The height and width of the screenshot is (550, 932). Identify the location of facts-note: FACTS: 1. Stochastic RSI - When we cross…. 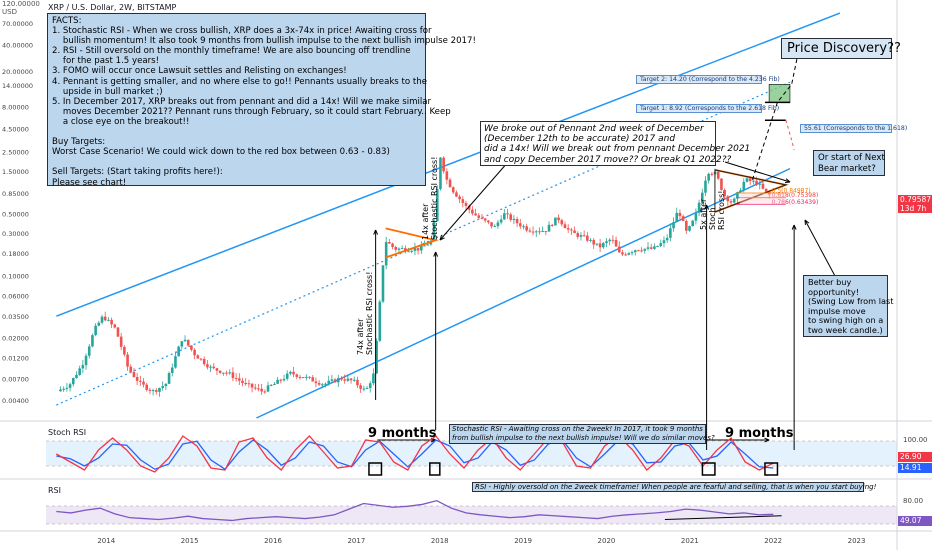
(261, 100).